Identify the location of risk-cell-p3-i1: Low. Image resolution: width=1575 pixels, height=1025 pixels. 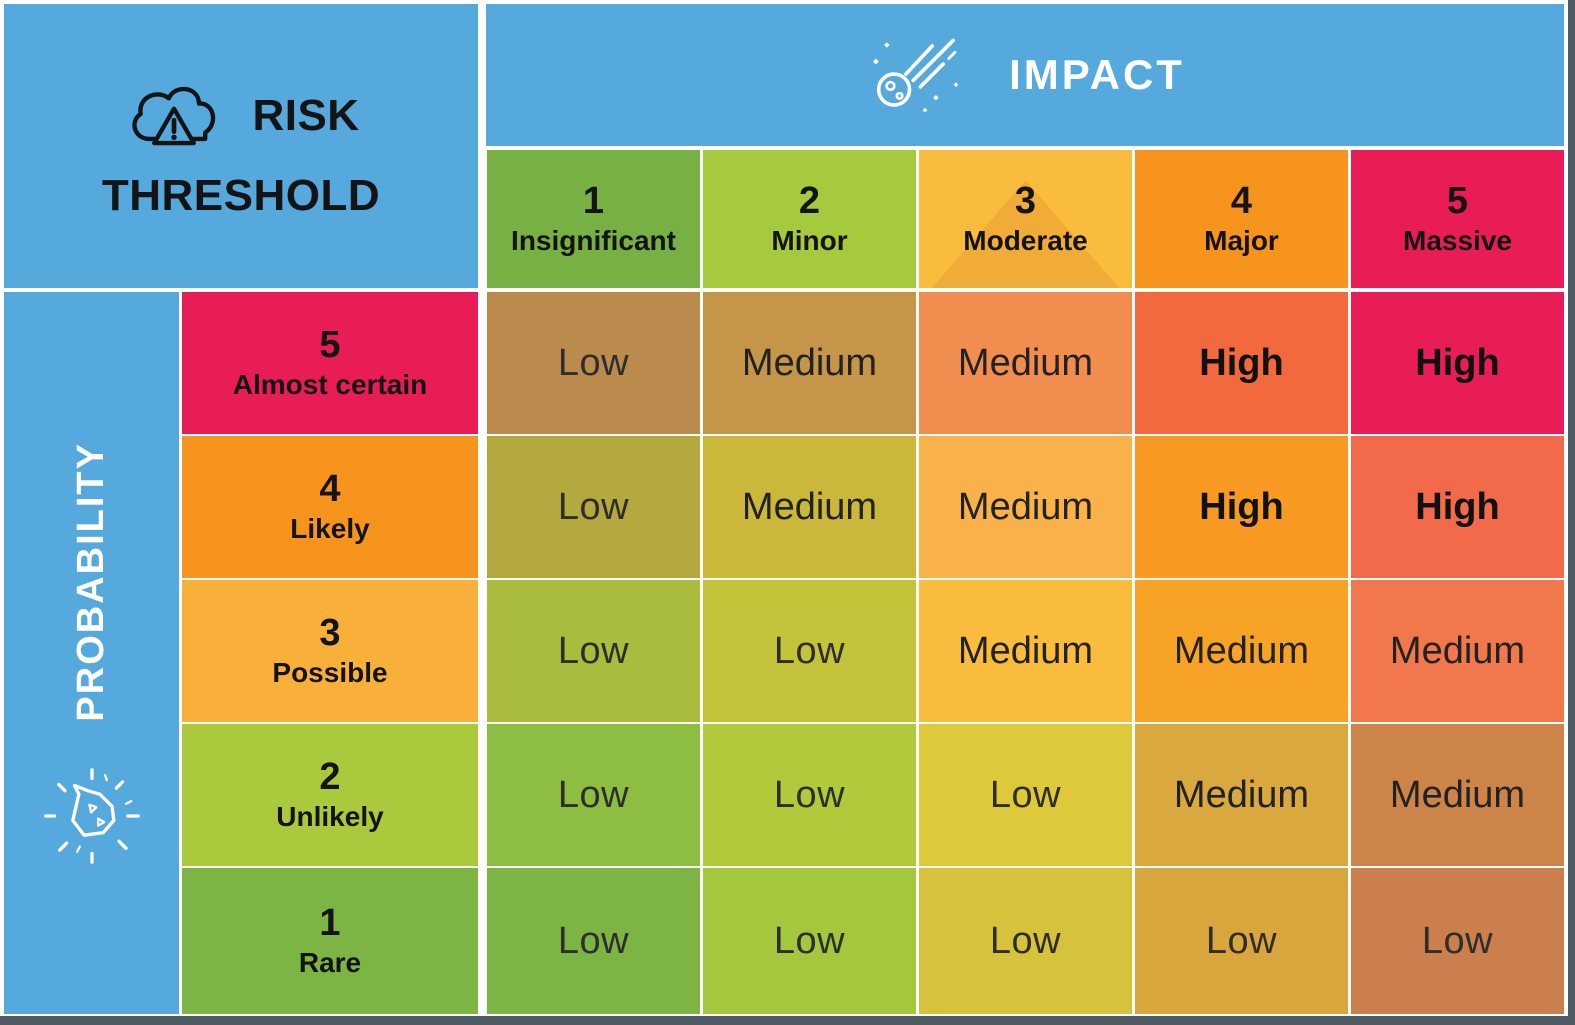
(593, 651).